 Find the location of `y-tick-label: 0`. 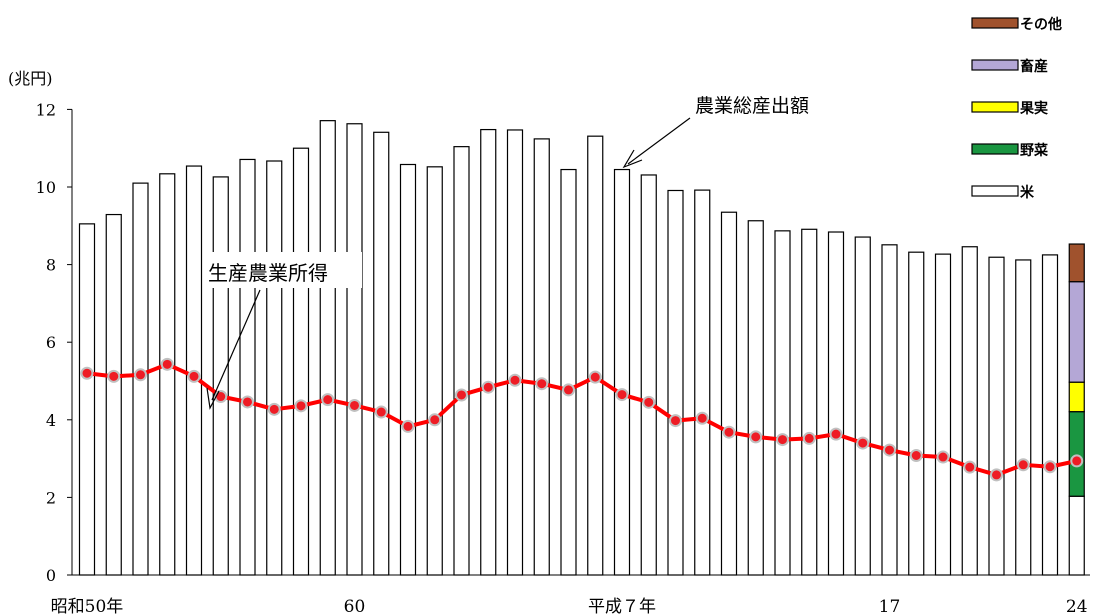

y-tick-label: 0 is located at coordinates (51, 575).